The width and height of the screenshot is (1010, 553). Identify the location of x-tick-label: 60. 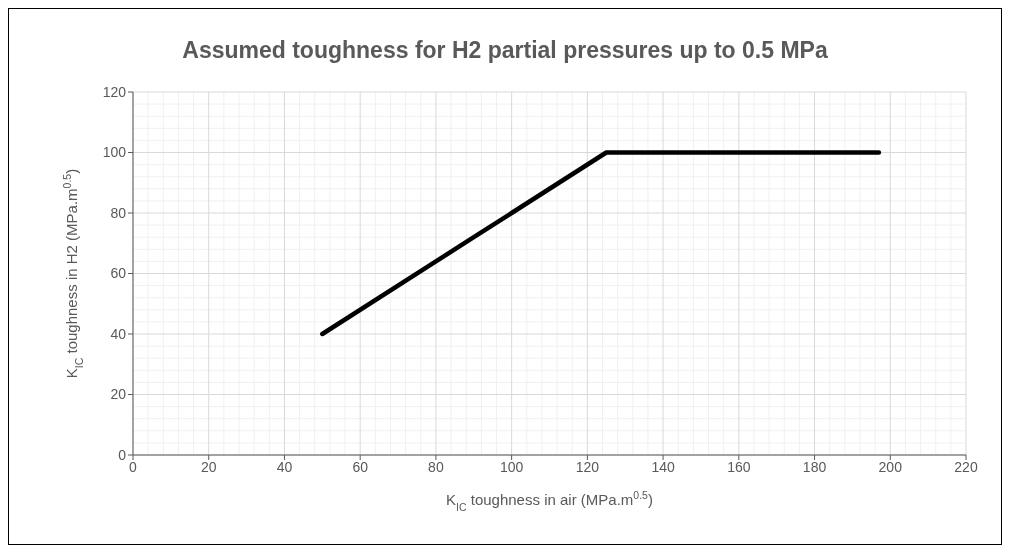
(360, 466).